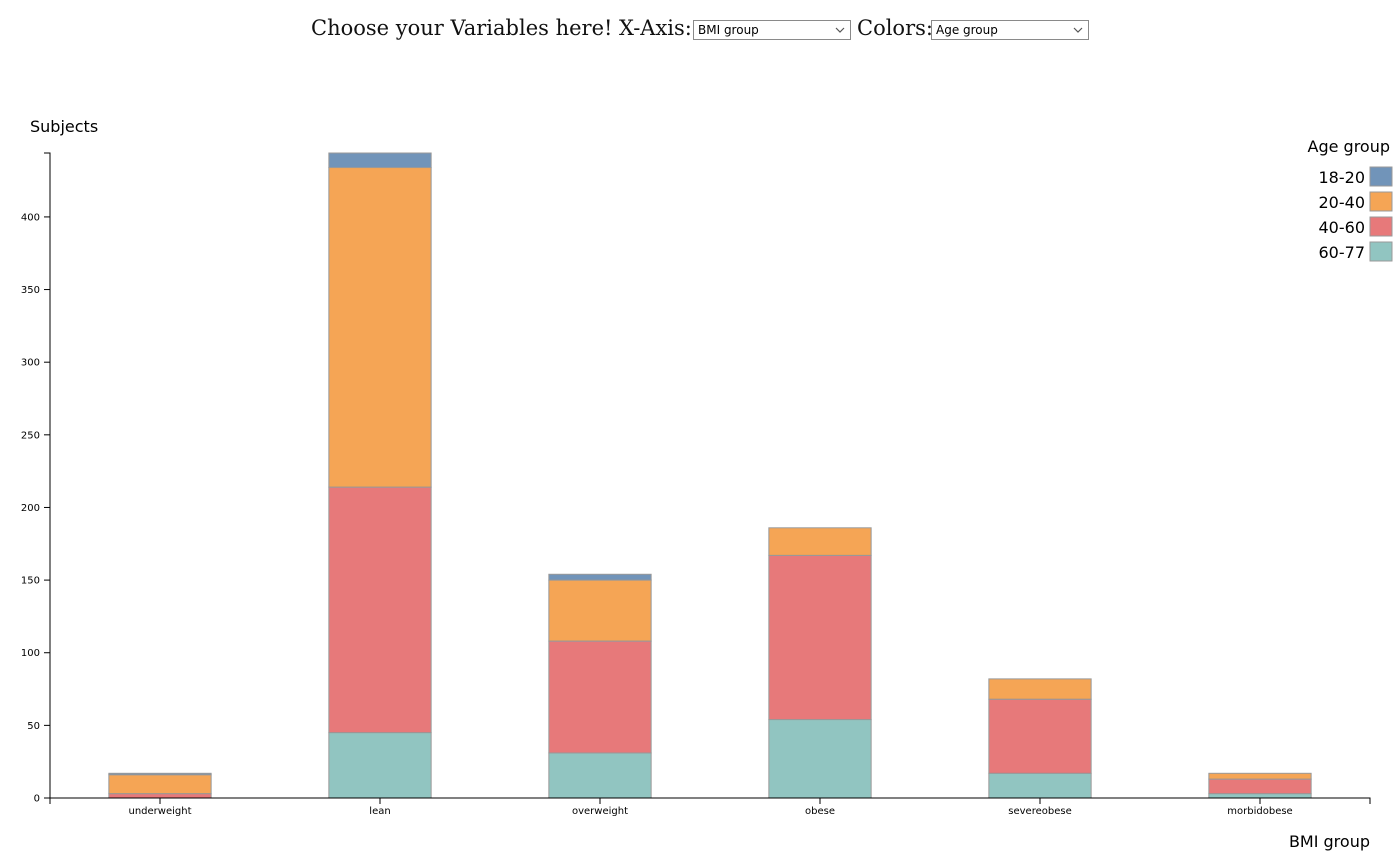 The image size is (1400, 862). Describe the element at coordinates (1342, 177) in the screenshot. I see `legend-label: 18-20` at that location.